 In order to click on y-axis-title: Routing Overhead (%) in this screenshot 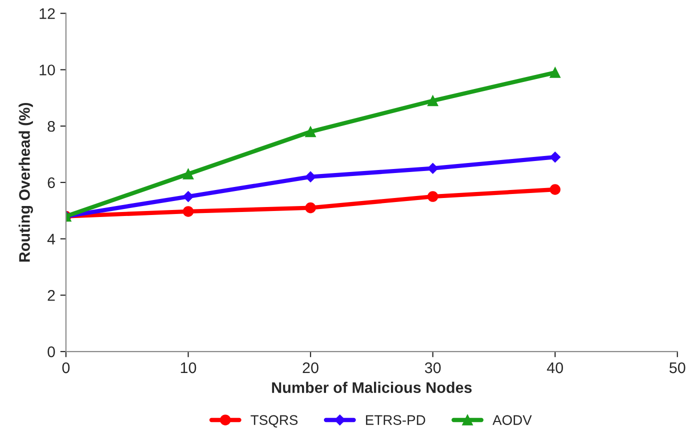, I will do `click(25, 182)`.